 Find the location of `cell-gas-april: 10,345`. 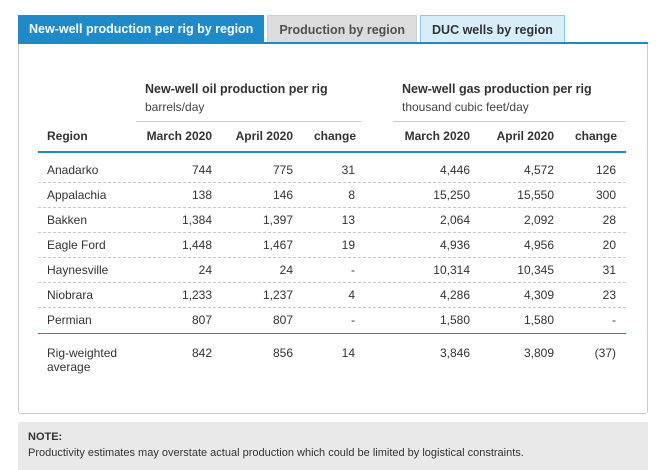

cell-gas-april: 10,345 is located at coordinates (535, 270).